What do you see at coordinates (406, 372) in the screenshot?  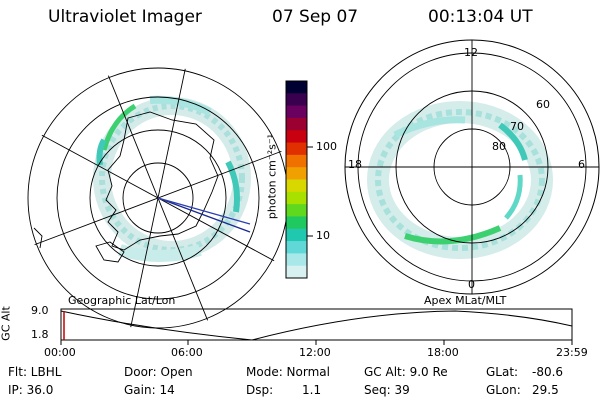 I see `gc-altitude: GC Alt: 9.0 Re` at bounding box center [406, 372].